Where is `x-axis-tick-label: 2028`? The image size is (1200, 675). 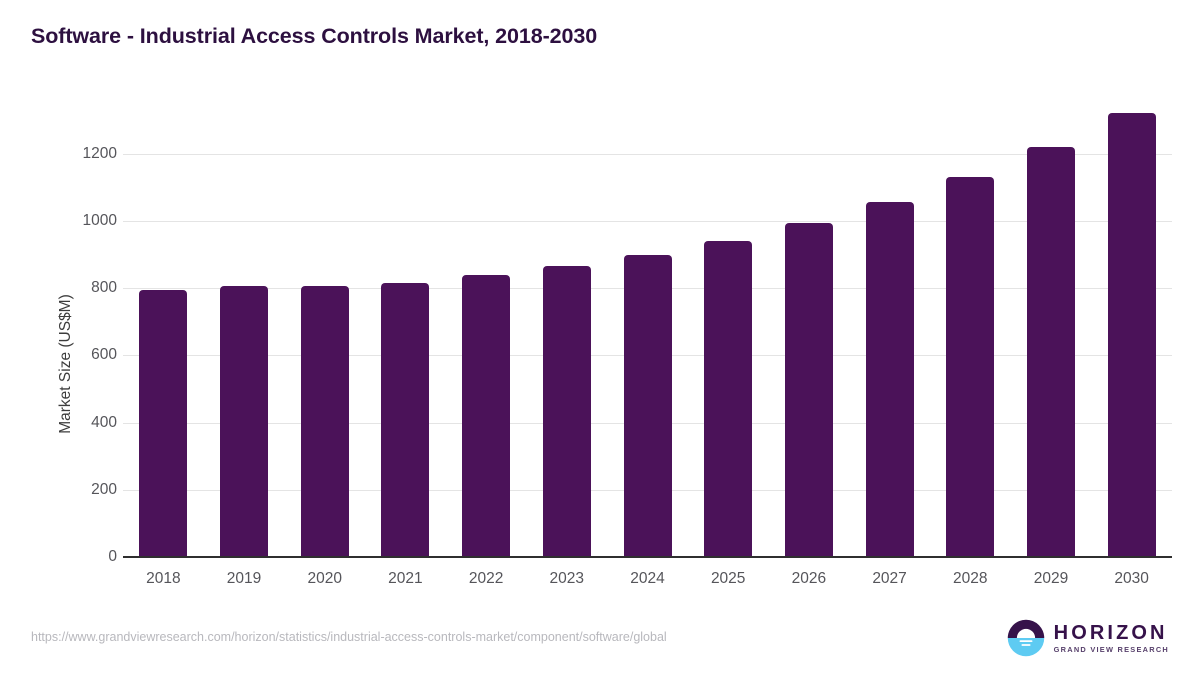
x-axis-tick-label: 2028 is located at coordinates (970, 578).